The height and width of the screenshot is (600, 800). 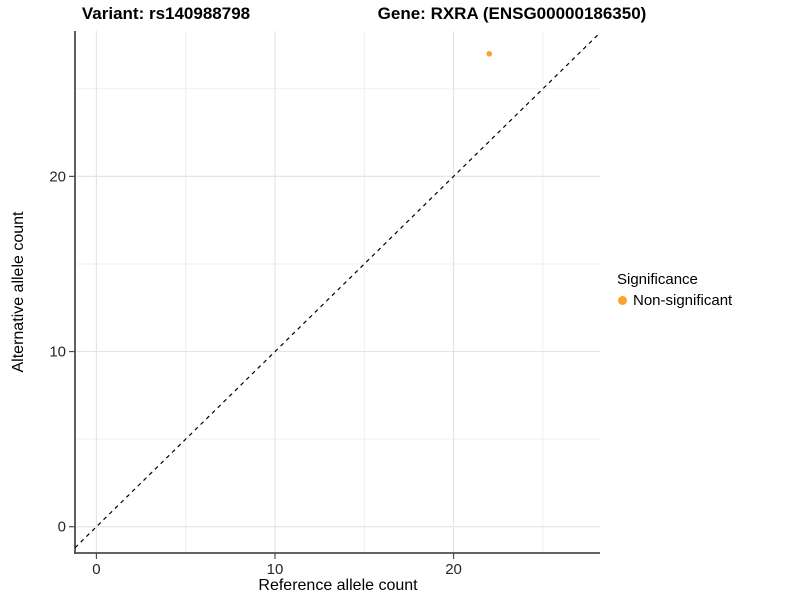 What do you see at coordinates (512, 13) in the screenshot?
I see `plot-title-gene: Gene: RXRA (ENSG00000186350)` at bounding box center [512, 13].